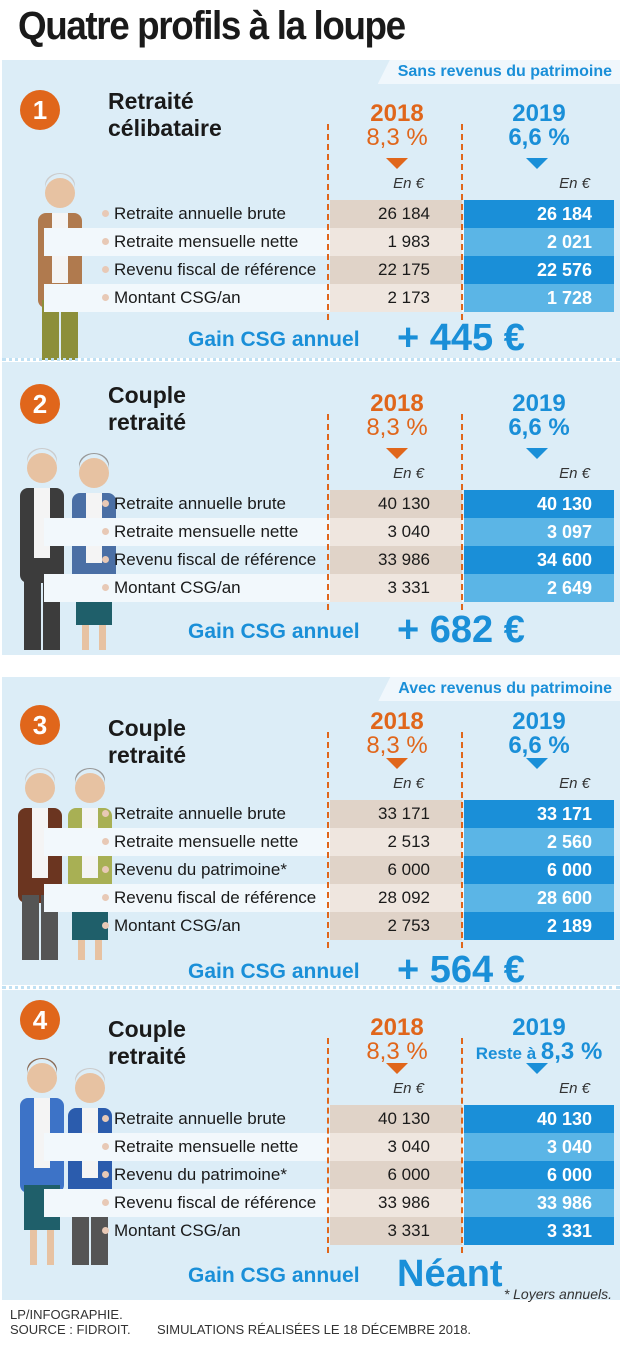 This screenshot has width=622, height=1349. What do you see at coordinates (40, 404) in the screenshot?
I see `profile-number-badge: 2` at bounding box center [40, 404].